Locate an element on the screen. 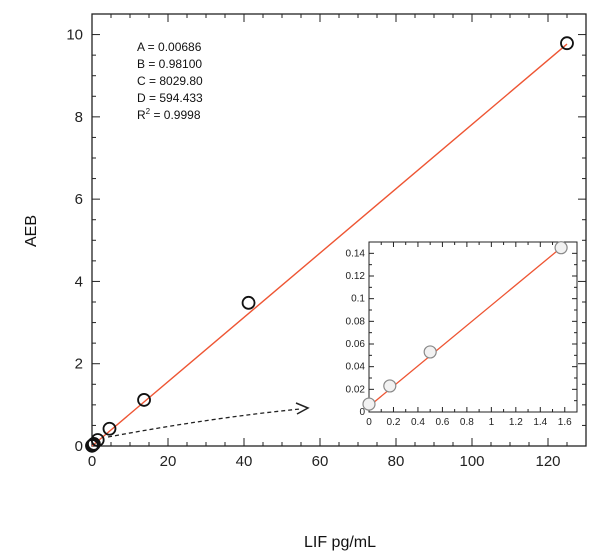 The width and height of the screenshot is (594, 555). zoom-arrow-head is located at coordinates (302, 408).